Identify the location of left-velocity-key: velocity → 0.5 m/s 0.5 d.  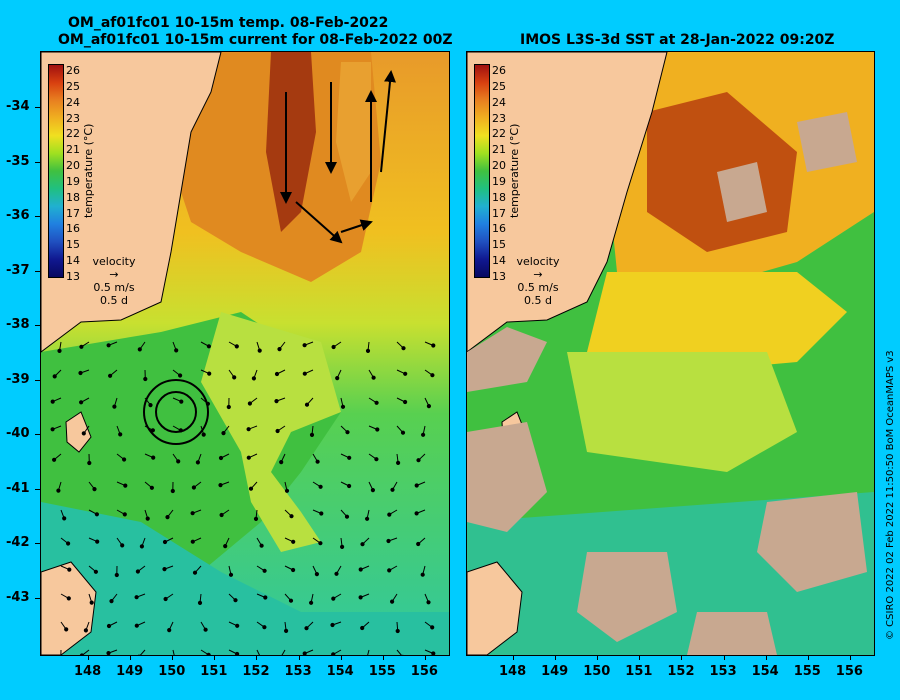
(114, 281).